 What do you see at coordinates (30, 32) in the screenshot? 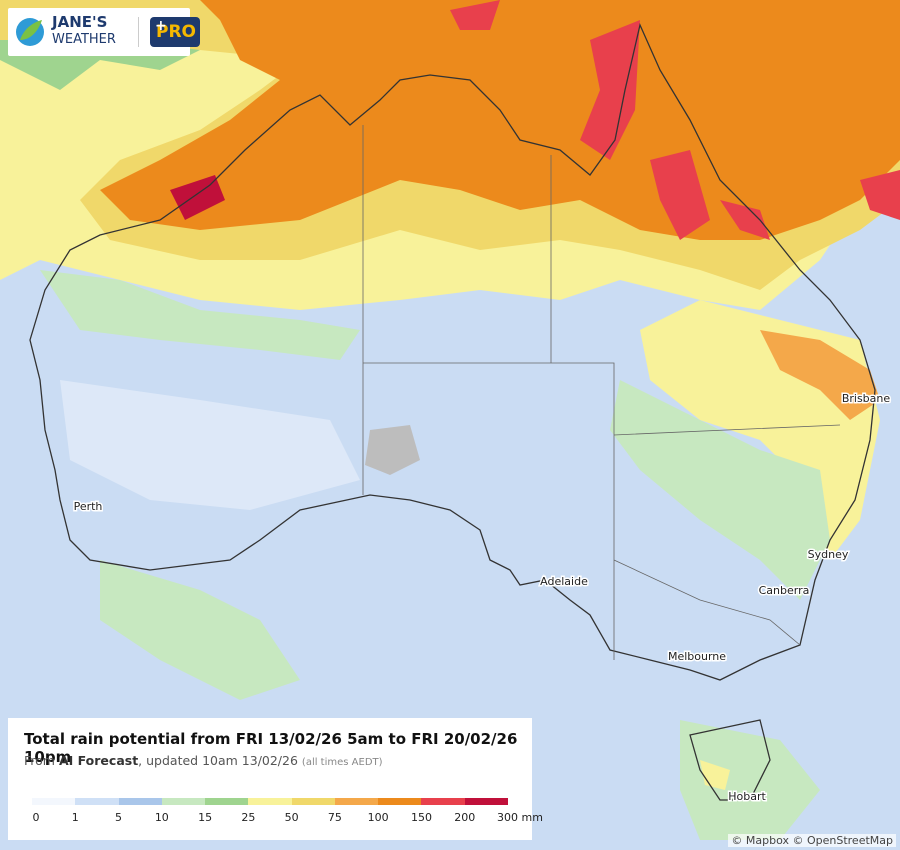
I see `logo-icon` at bounding box center [30, 32].